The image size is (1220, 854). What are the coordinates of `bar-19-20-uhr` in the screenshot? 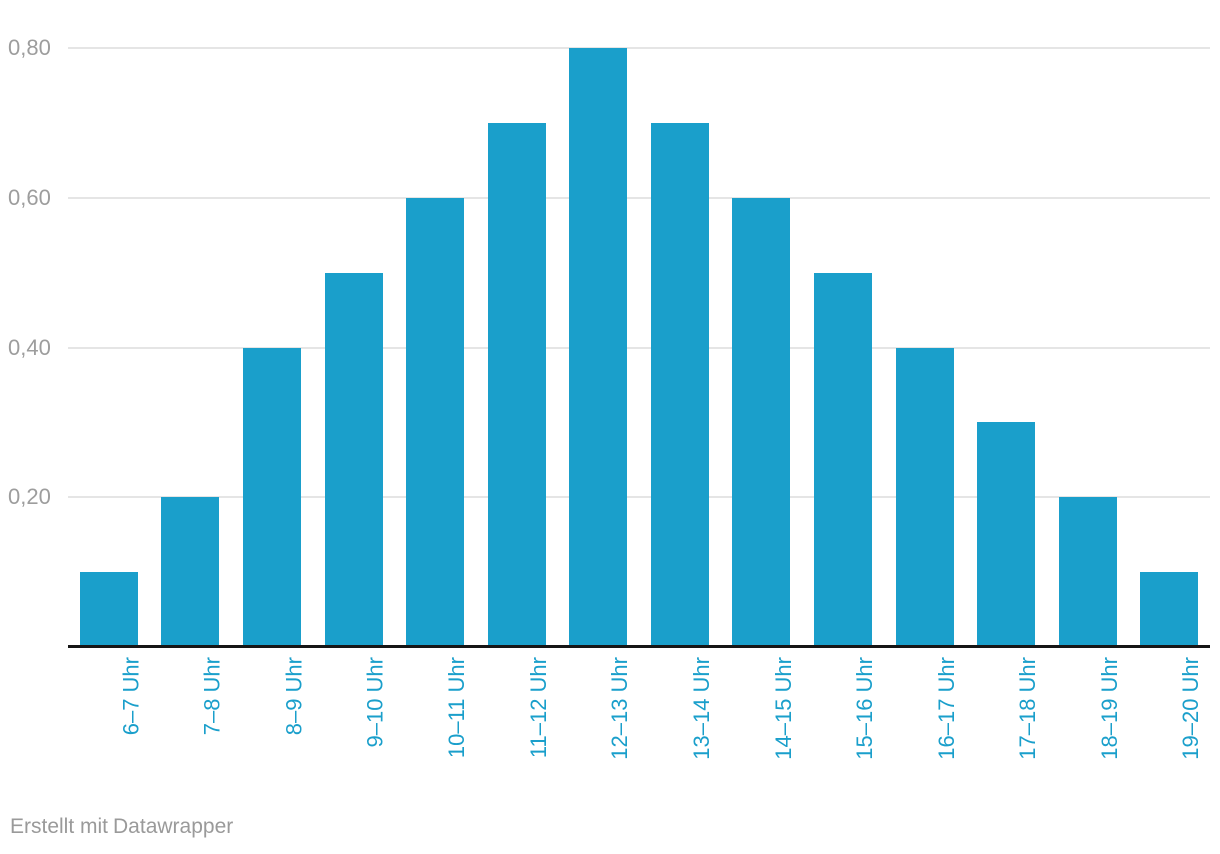 It's located at (1169, 609).